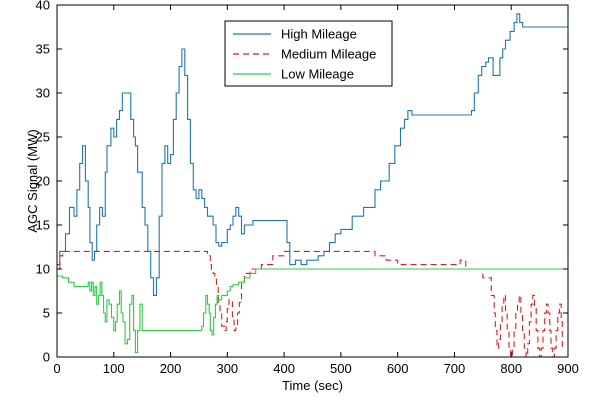 The image size is (595, 407). I want to click on y-tick-label: 0, so click(46, 357).